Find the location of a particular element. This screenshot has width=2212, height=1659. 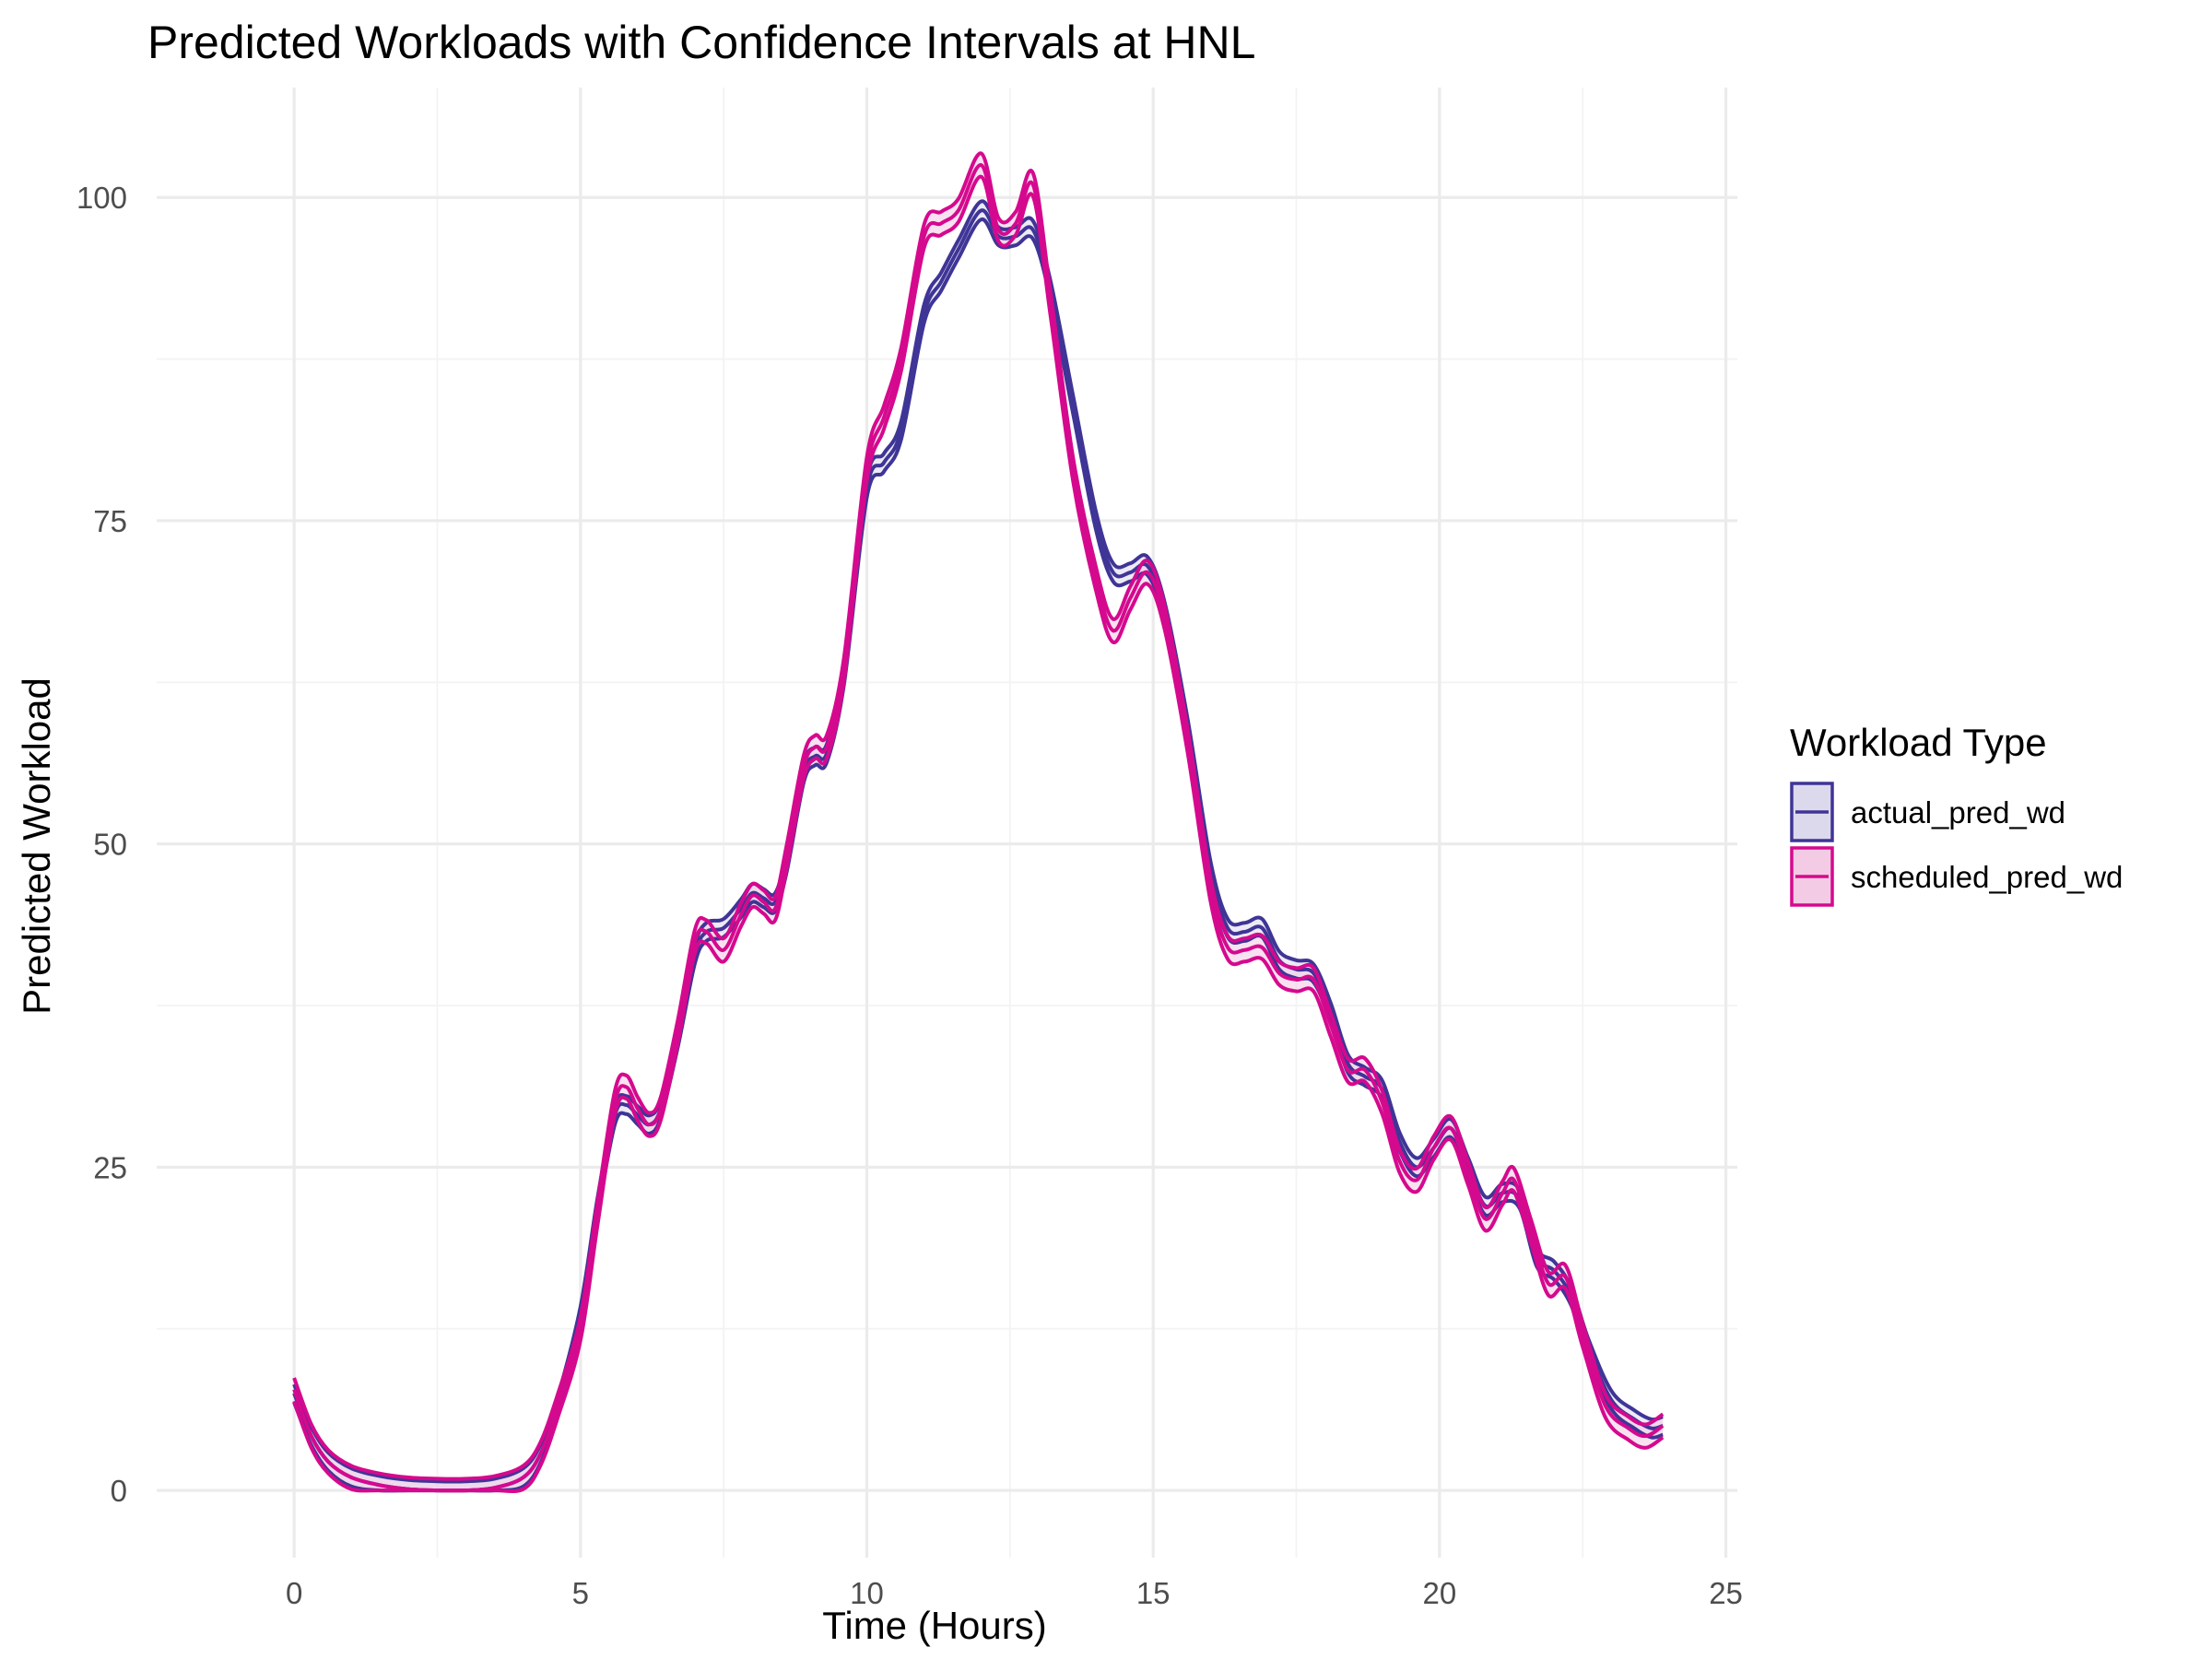

legend-label-scheduled_pred_wd: scheduled_pred_wd is located at coordinates (1987, 877).